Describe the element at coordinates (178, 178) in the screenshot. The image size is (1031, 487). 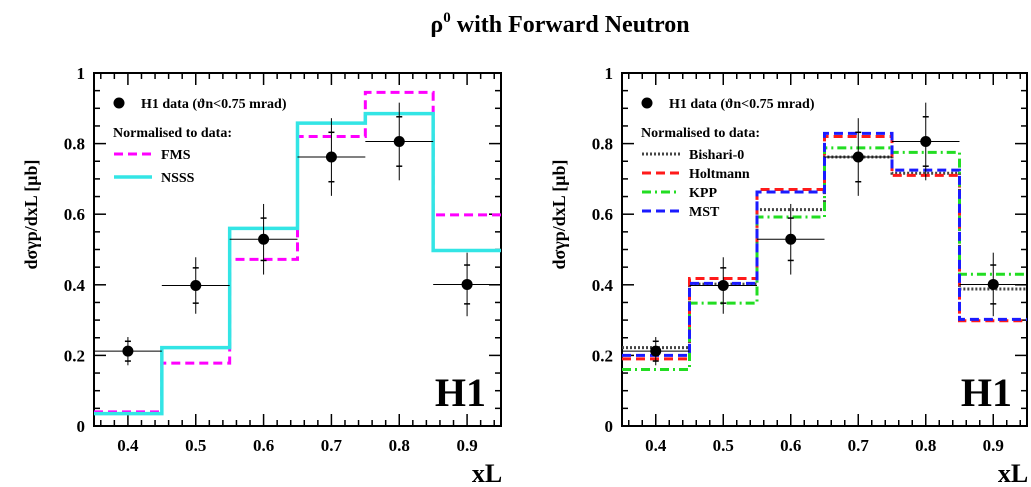
I see `legend-series-label: NSSS` at that location.